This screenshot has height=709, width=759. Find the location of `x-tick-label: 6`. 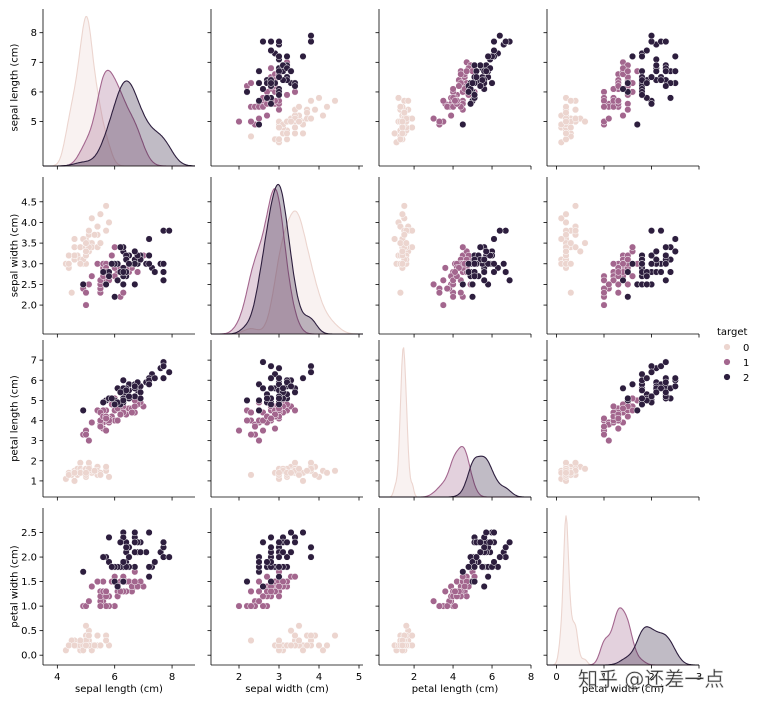

x-tick-label: 6 is located at coordinates (492, 677).